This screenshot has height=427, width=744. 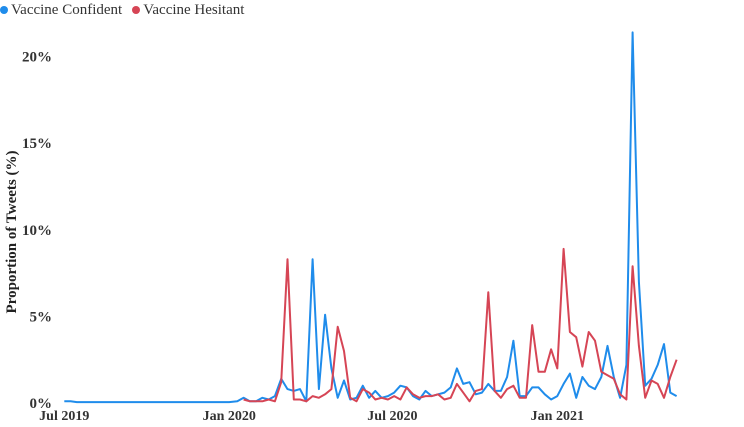 What do you see at coordinates (557, 416) in the screenshot?
I see `x-tick-label: Jan 2021` at bounding box center [557, 416].